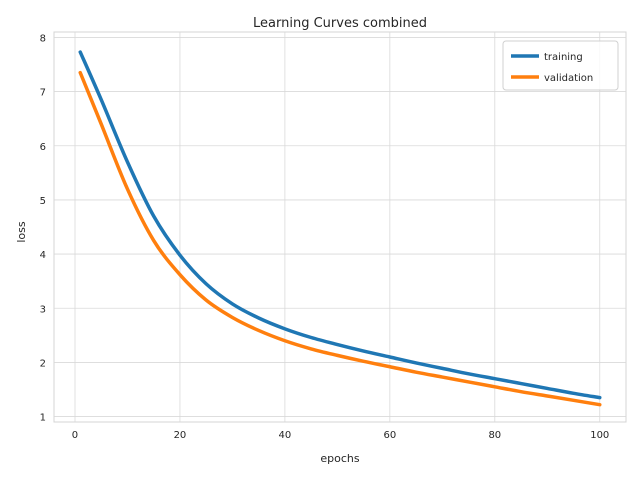 The height and width of the screenshot is (480, 640). What do you see at coordinates (43, 93) in the screenshot?
I see `y-tick-label-6: 7` at bounding box center [43, 93].